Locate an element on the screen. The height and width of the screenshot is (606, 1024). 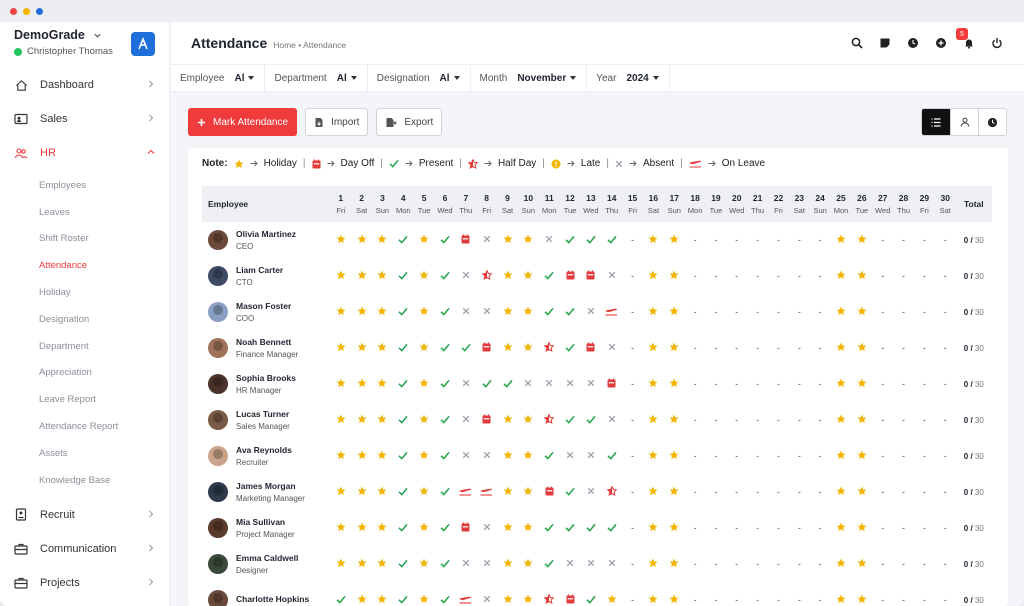
employee-info: Mason Foster COO is located at coordinates (269, 312).